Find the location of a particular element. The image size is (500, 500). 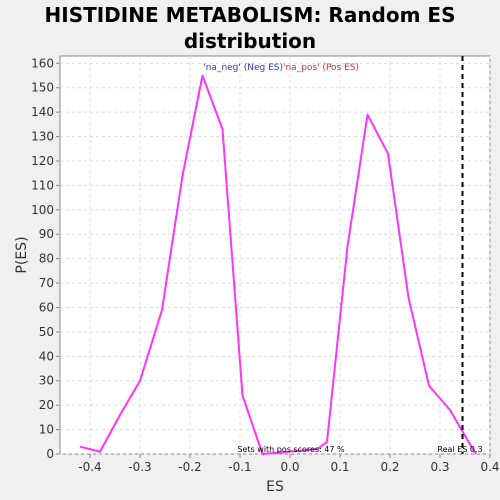

y-tick-label: 50 is located at coordinates (46, 332).